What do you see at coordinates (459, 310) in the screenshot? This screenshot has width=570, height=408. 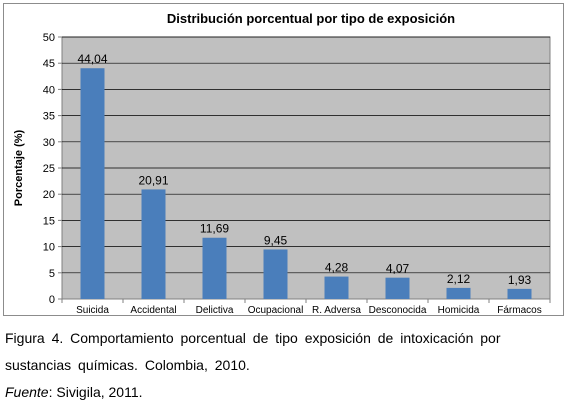 I see `x-tick-label: Homicida` at bounding box center [459, 310].